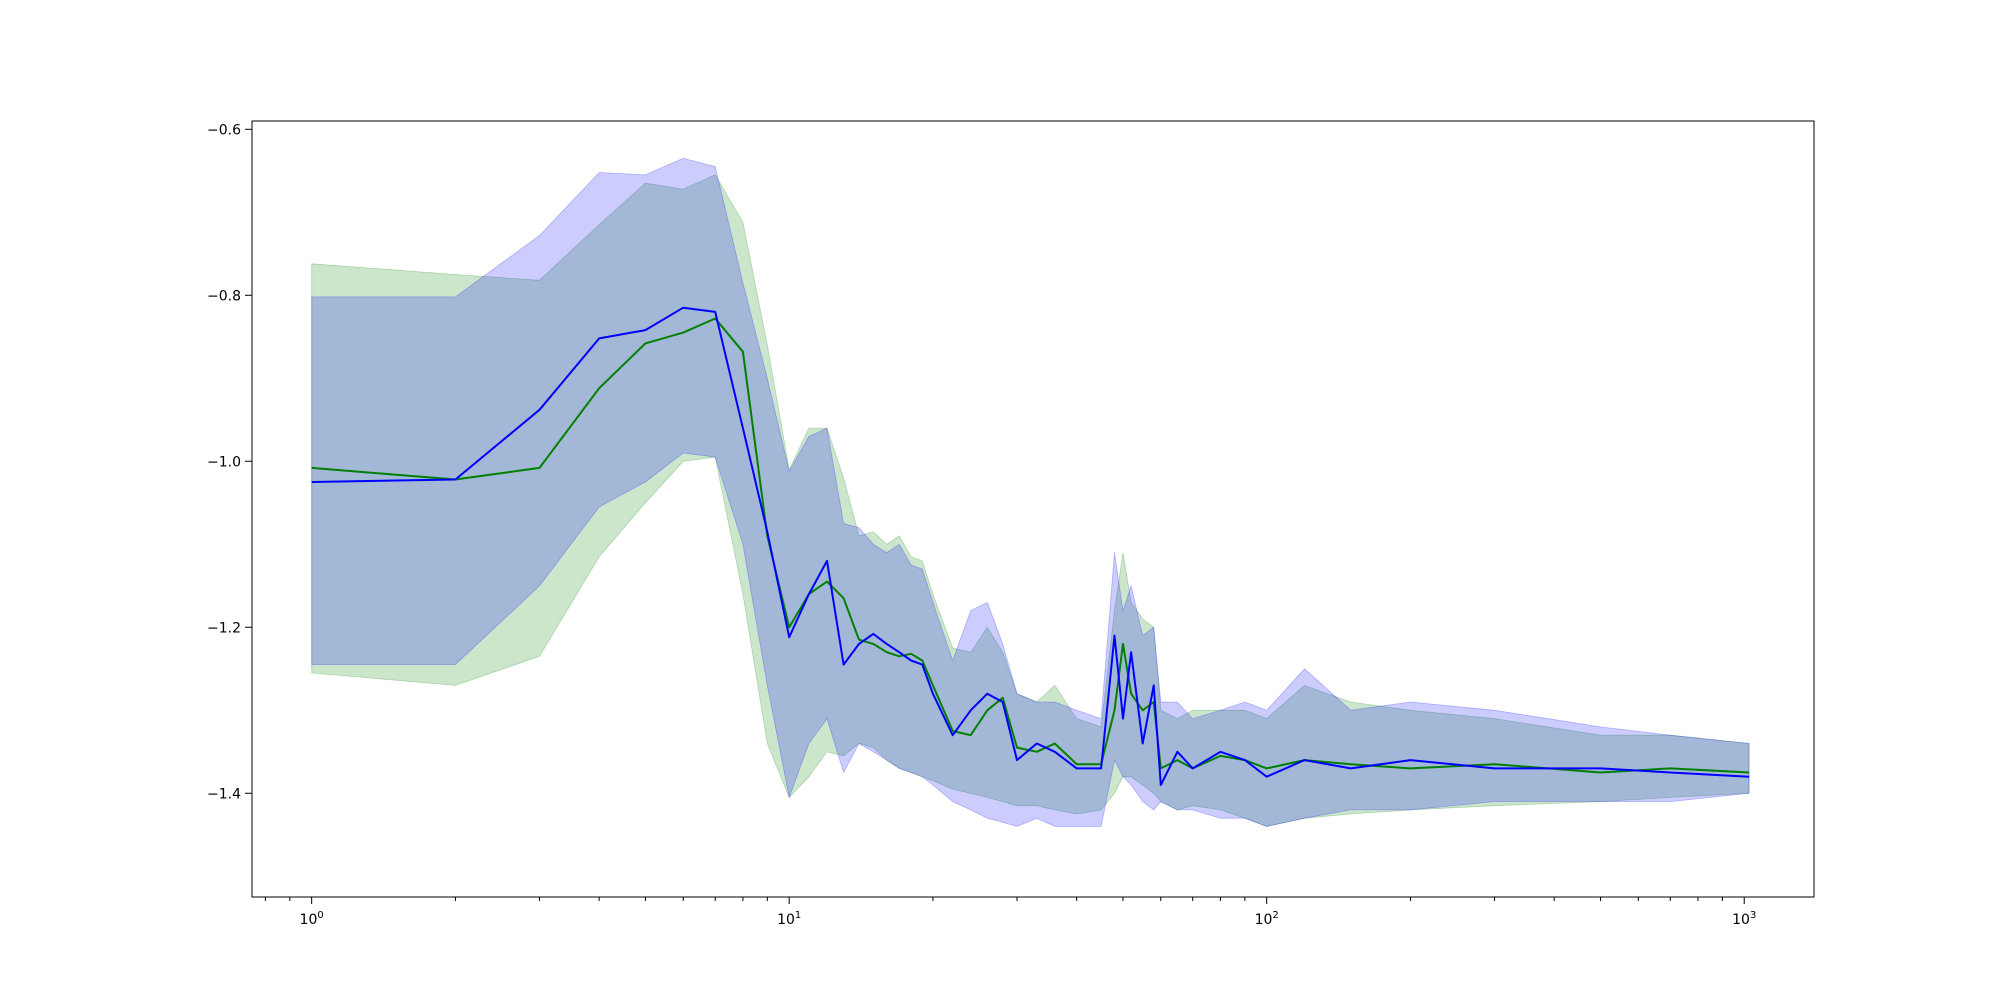  What do you see at coordinates (224, 628) in the screenshot?
I see `y-tick-label: −1.2` at bounding box center [224, 628].